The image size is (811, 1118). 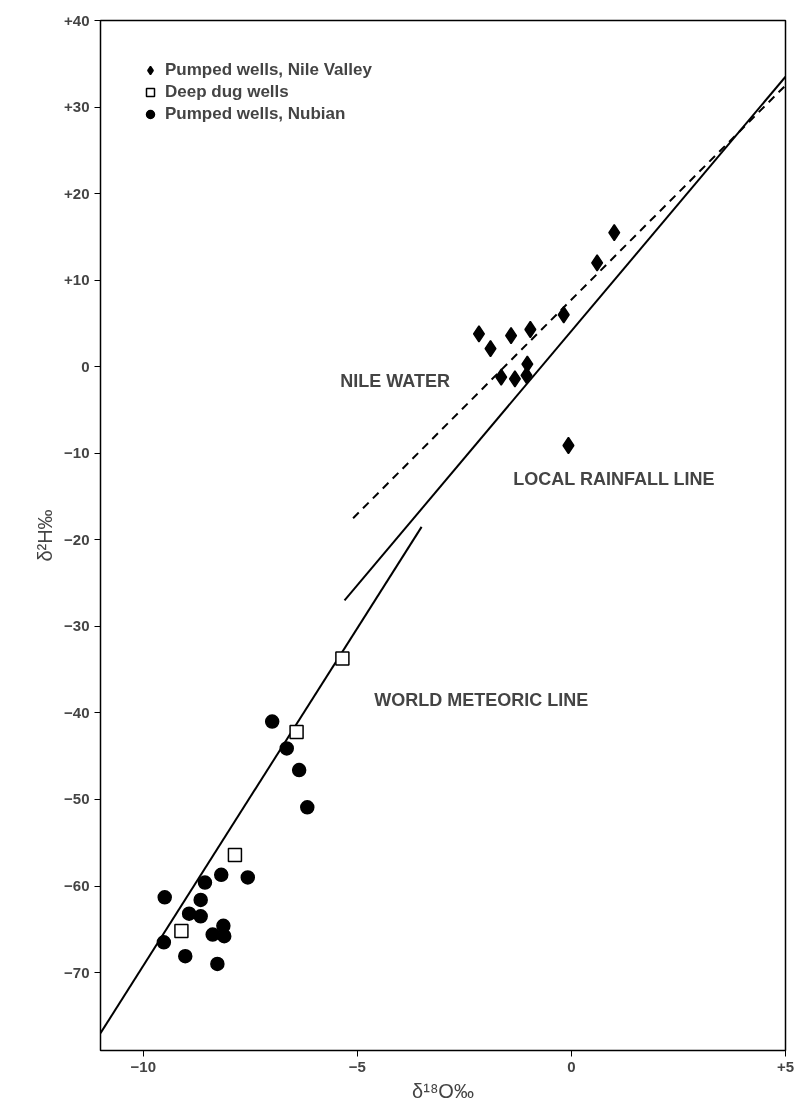 What do you see at coordinates (77, 193) in the screenshot?
I see `y-tick-label: +20` at bounding box center [77, 193].